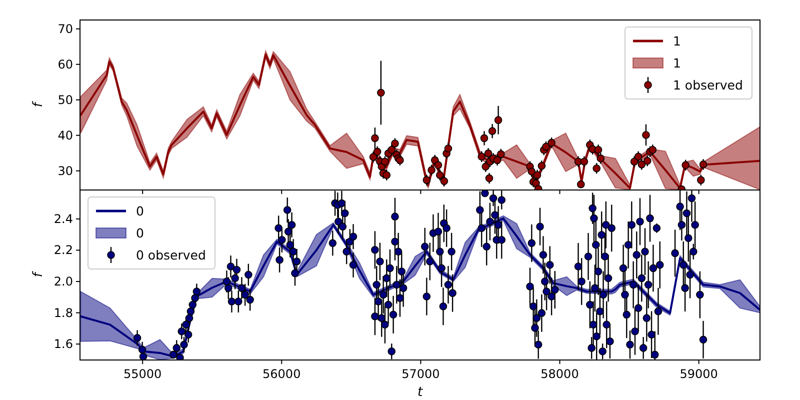 Image resolution: width=800 pixels, height=400 pixels. What do you see at coordinates (65, 135) in the screenshot?
I see `y-tick-label: 40` at bounding box center [65, 135].